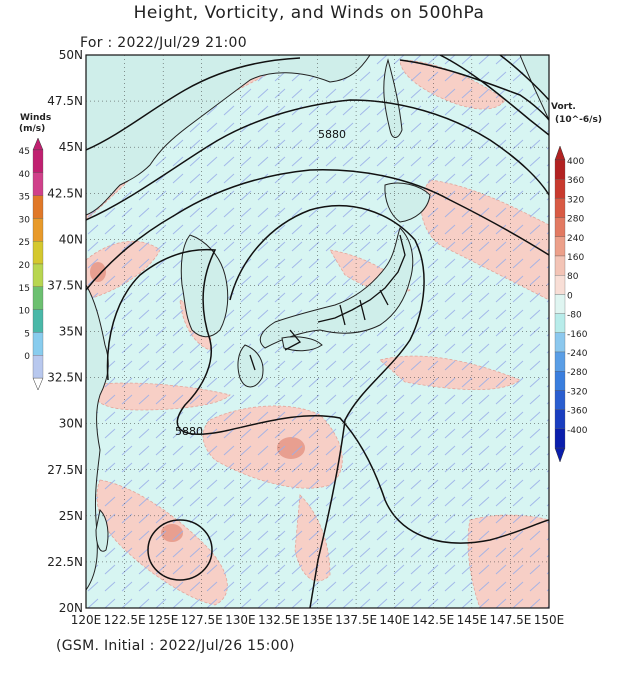 The height and width of the screenshot is (680, 618). I want to click on latitude-label: 47.5N, so click(65, 101).